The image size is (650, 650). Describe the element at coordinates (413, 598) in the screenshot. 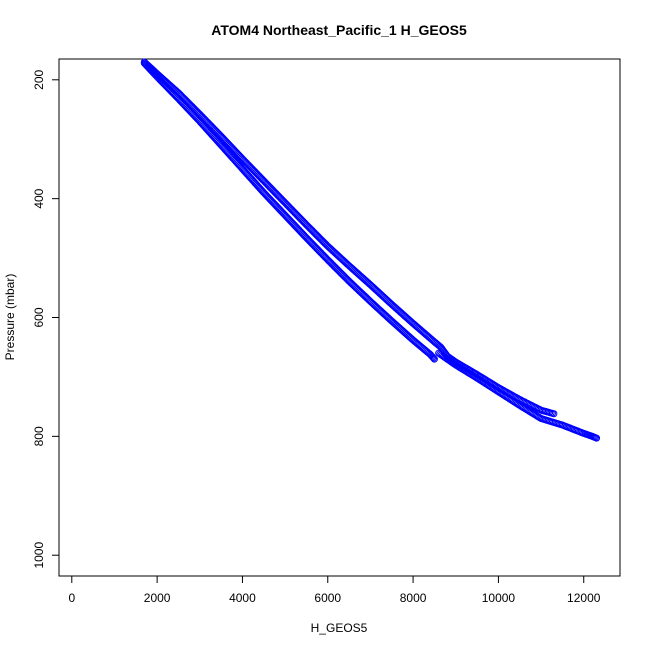

I see `x-tick-label: 8000` at that location.